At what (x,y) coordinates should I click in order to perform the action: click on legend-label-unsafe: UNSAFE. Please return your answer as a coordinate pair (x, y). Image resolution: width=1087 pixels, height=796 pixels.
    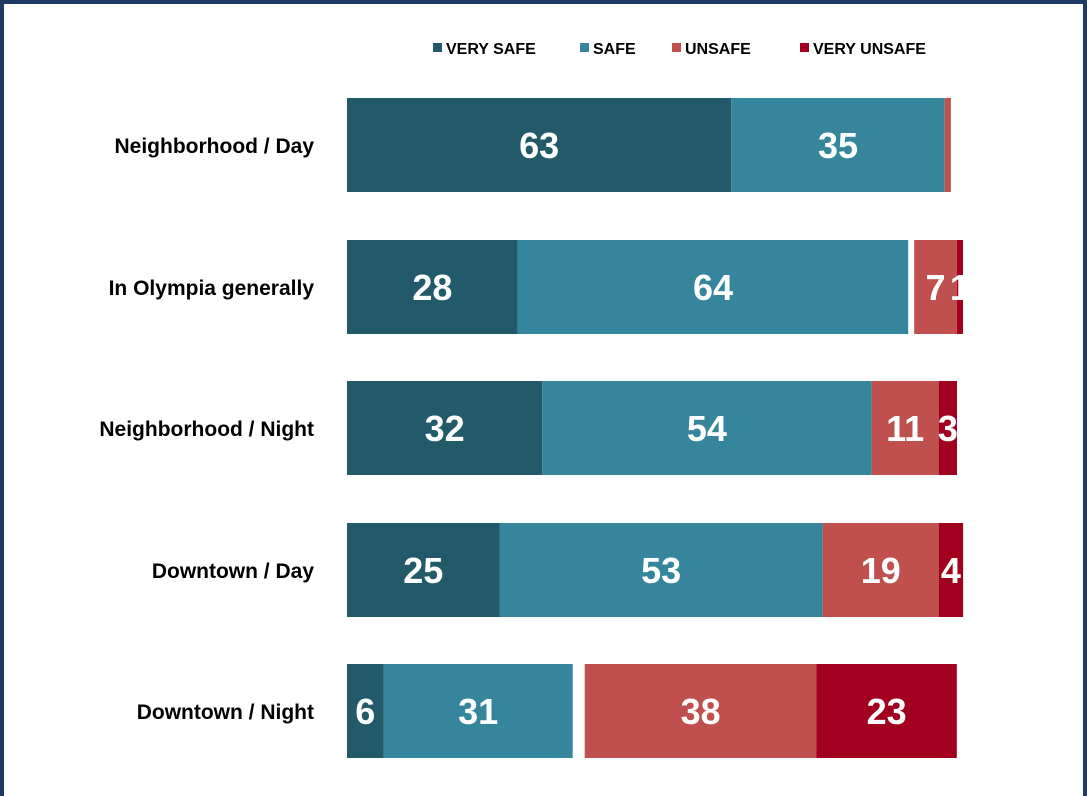
    Looking at the image, I should click on (718, 49).